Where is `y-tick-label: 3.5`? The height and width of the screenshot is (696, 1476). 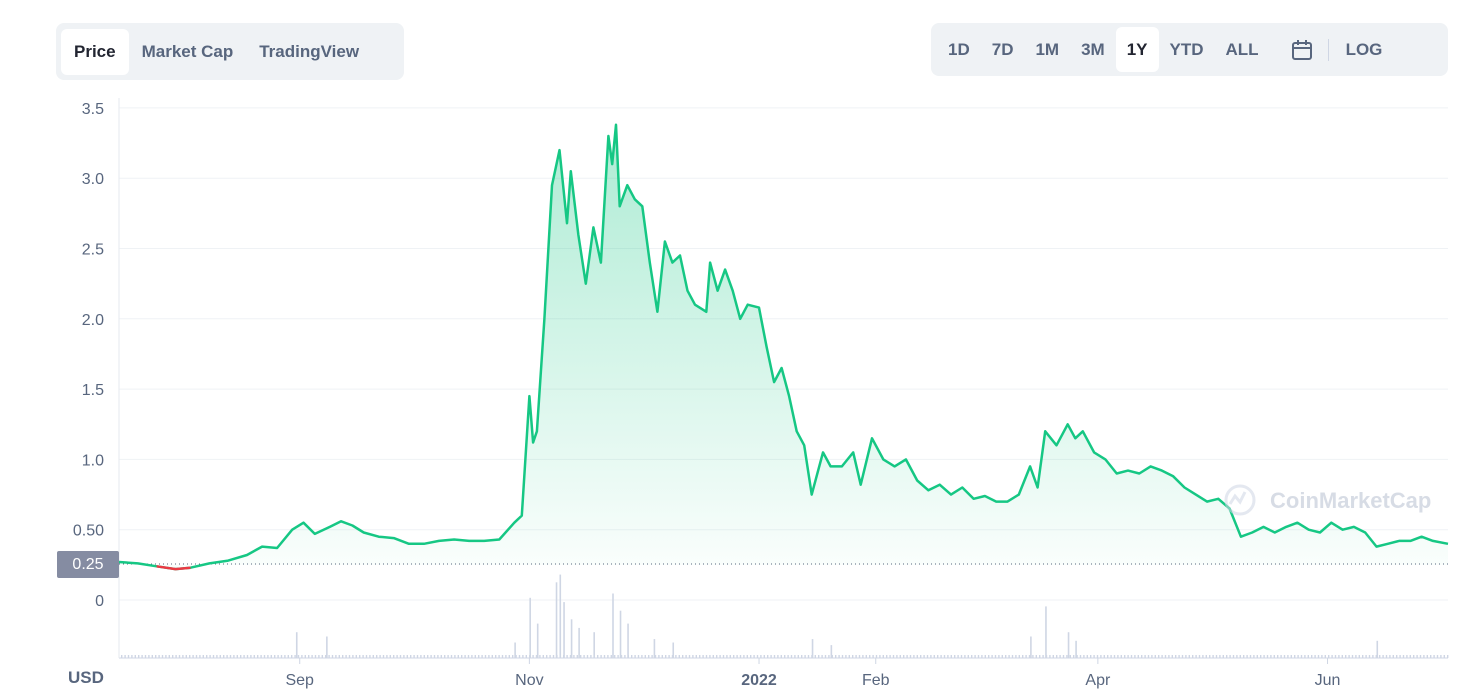 y-tick-label: 3.5 is located at coordinates (93, 109).